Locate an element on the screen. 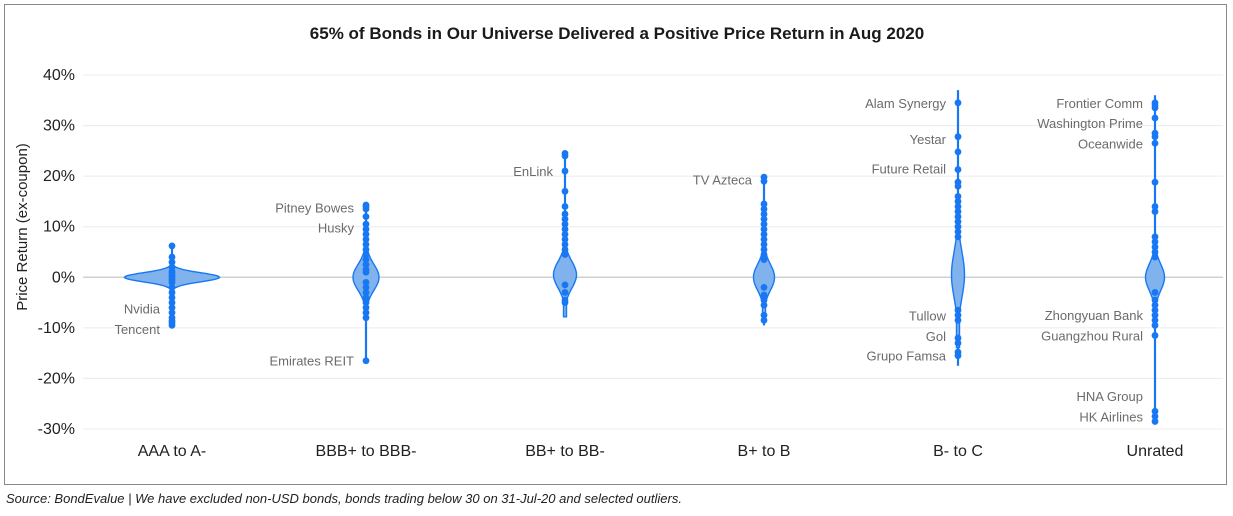 Image resolution: width=1233 pixels, height=516 pixels. annotation-label: Yestar is located at coordinates (928, 139).